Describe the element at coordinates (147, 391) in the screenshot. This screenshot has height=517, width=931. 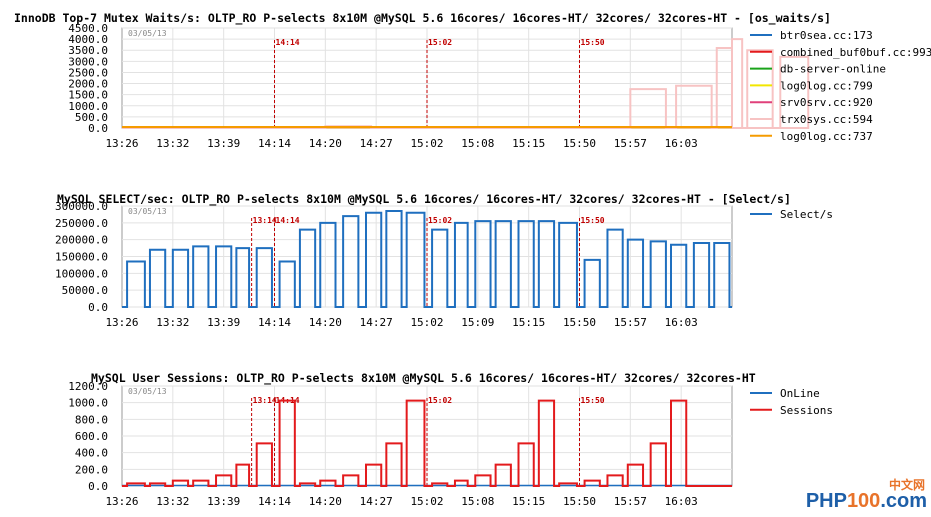
I see `chart-2-date-label: 03/05/13` at that location.